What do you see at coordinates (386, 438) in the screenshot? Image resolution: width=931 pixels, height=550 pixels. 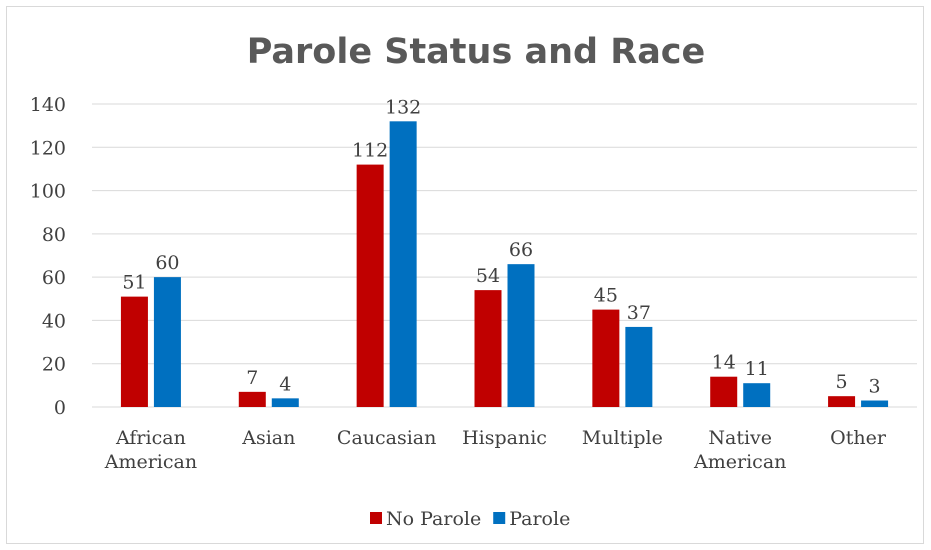 I see `x-category-label: Caucasian` at bounding box center [386, 438].